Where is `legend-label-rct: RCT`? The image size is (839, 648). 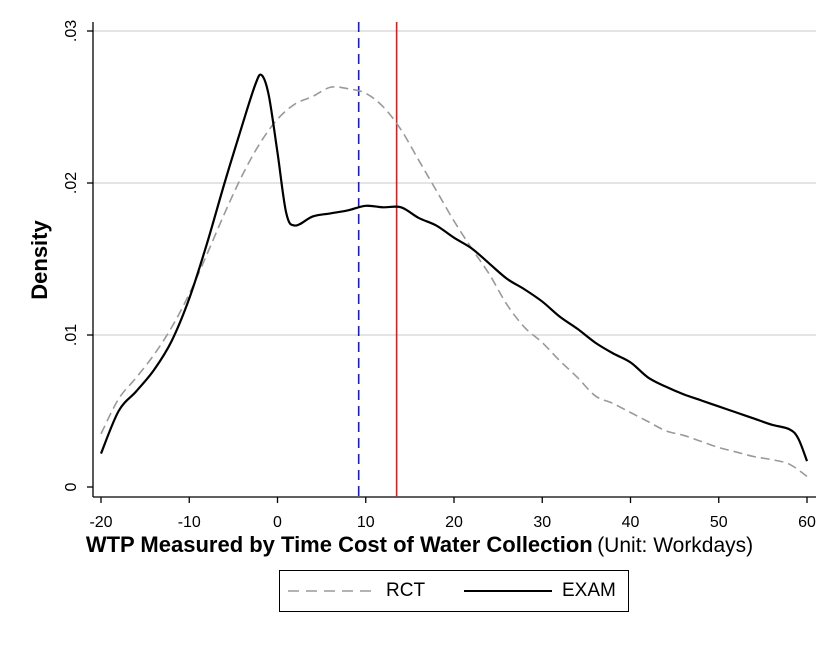 legend-label-rct: RCT is located at coordinates (406, 590).